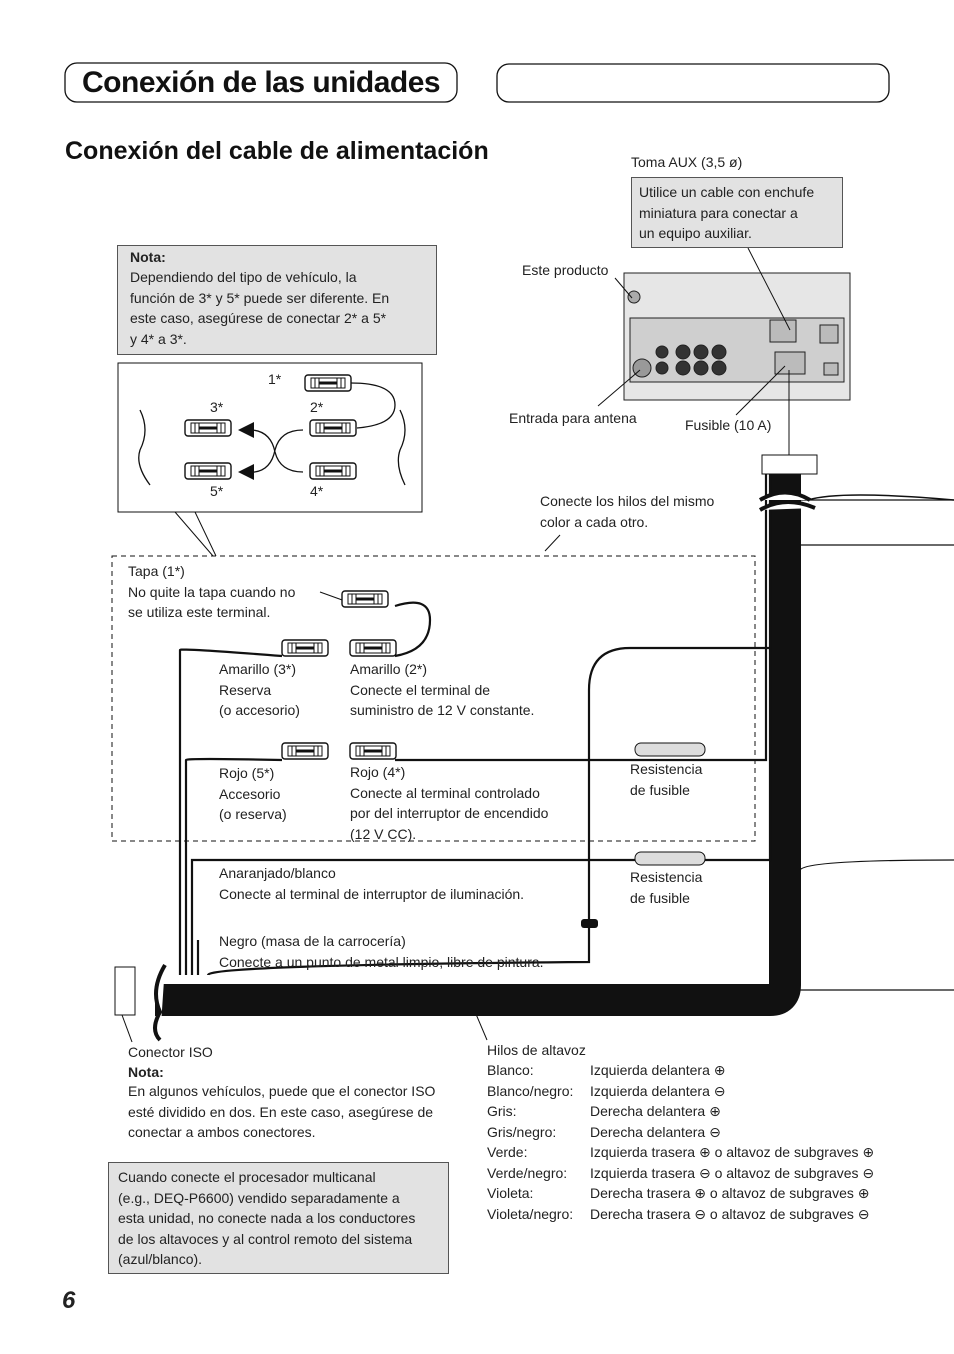 This screenshot has width=954, height=1354. Describe the element at coordinates (565, 270) in the screenshot. I see `product-label: Este producto` at that location.